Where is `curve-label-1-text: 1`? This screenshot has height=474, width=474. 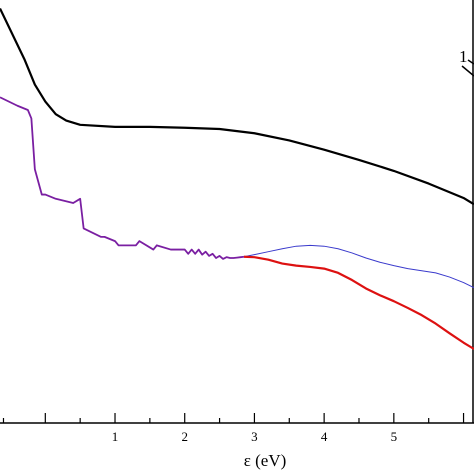
curve-label-1-text: 1 is located at coordinates (463, 56).